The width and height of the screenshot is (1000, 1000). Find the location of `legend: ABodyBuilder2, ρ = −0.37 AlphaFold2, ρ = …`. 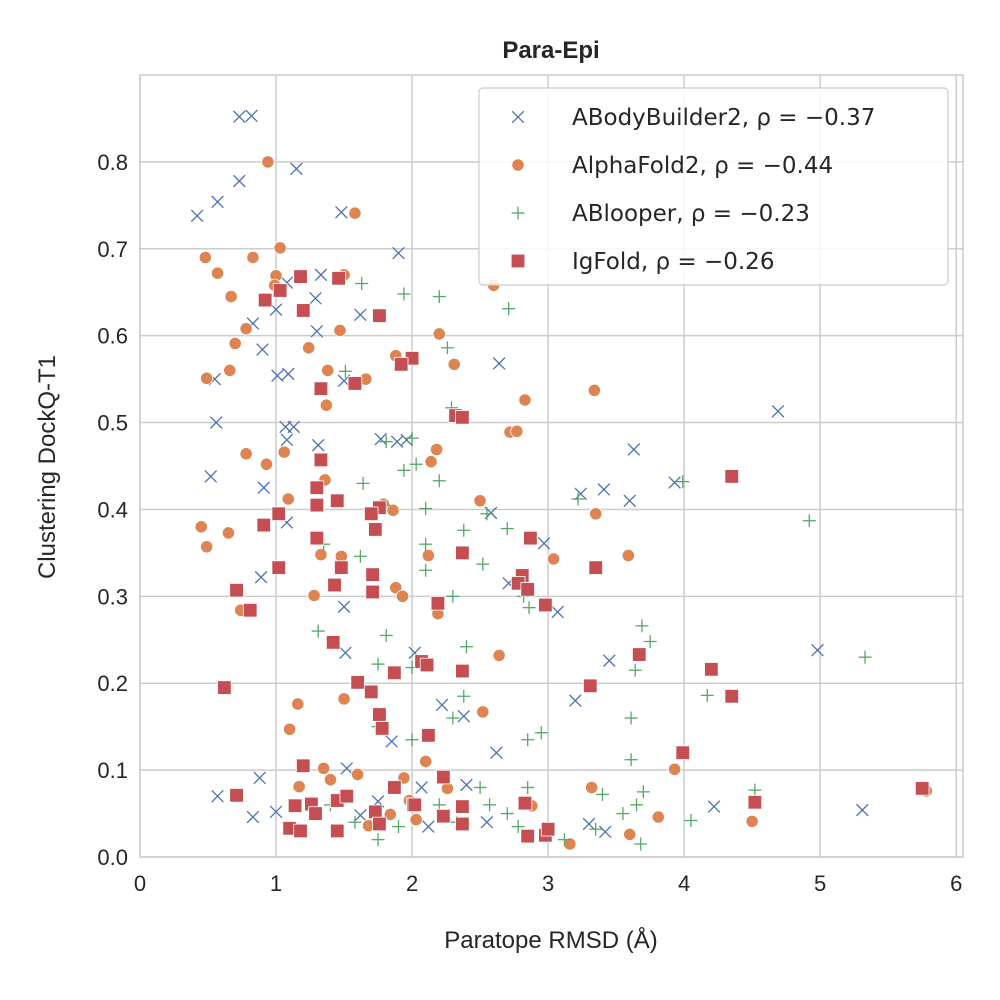

legend: ABodyBuilder2, ρ = −0.37 AlphaFold2, ρ = … is located at coordinates (713, 186).